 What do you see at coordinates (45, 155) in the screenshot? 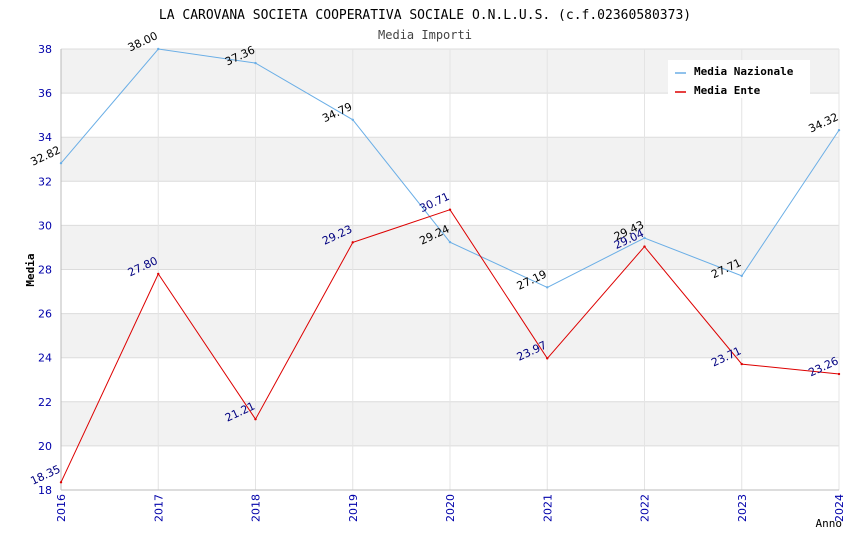
I see `data-label: 32.82` at bounding box center [45, 155].